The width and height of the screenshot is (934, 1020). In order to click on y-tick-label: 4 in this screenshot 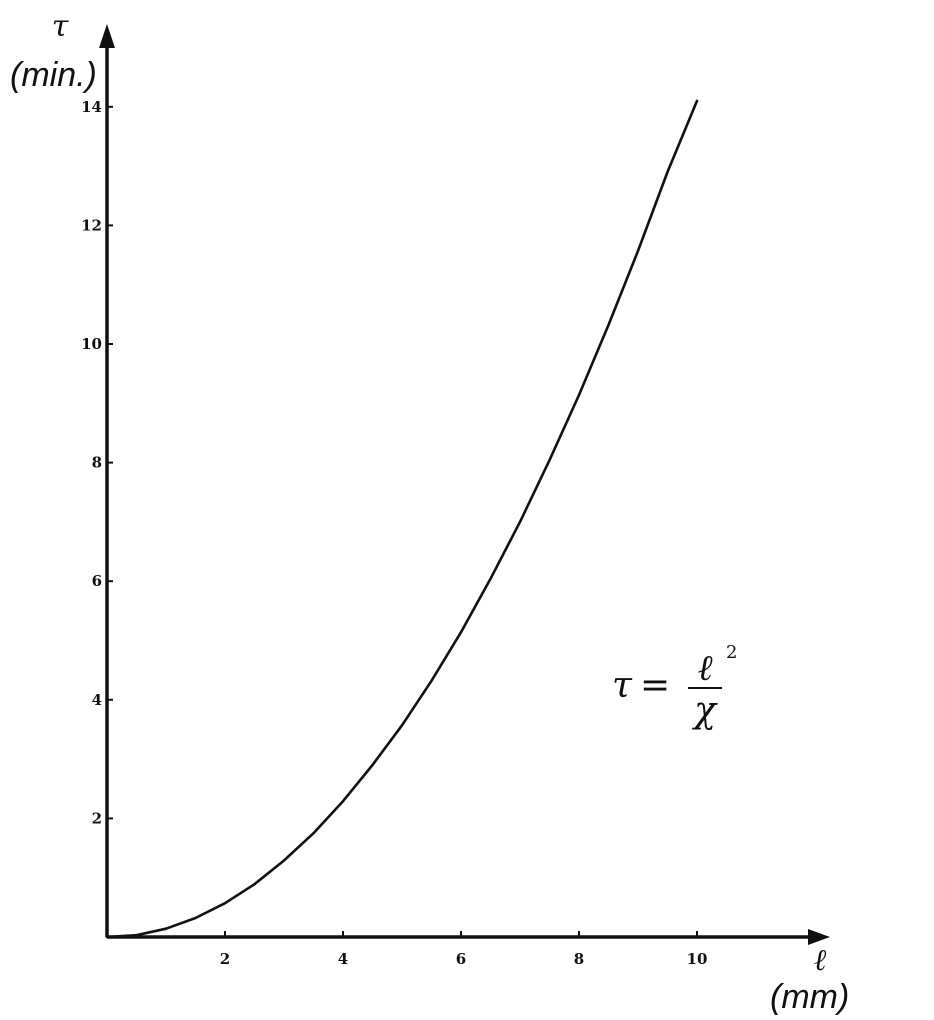, I will do `click(97, 700)`.